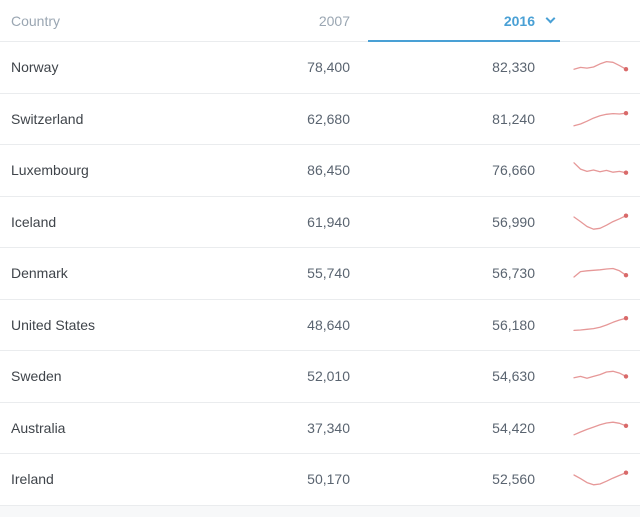  What do you see at coordinates (35, 67) in the screenshot?
I see `country-name: Norway` at bounding box center [35, 67].